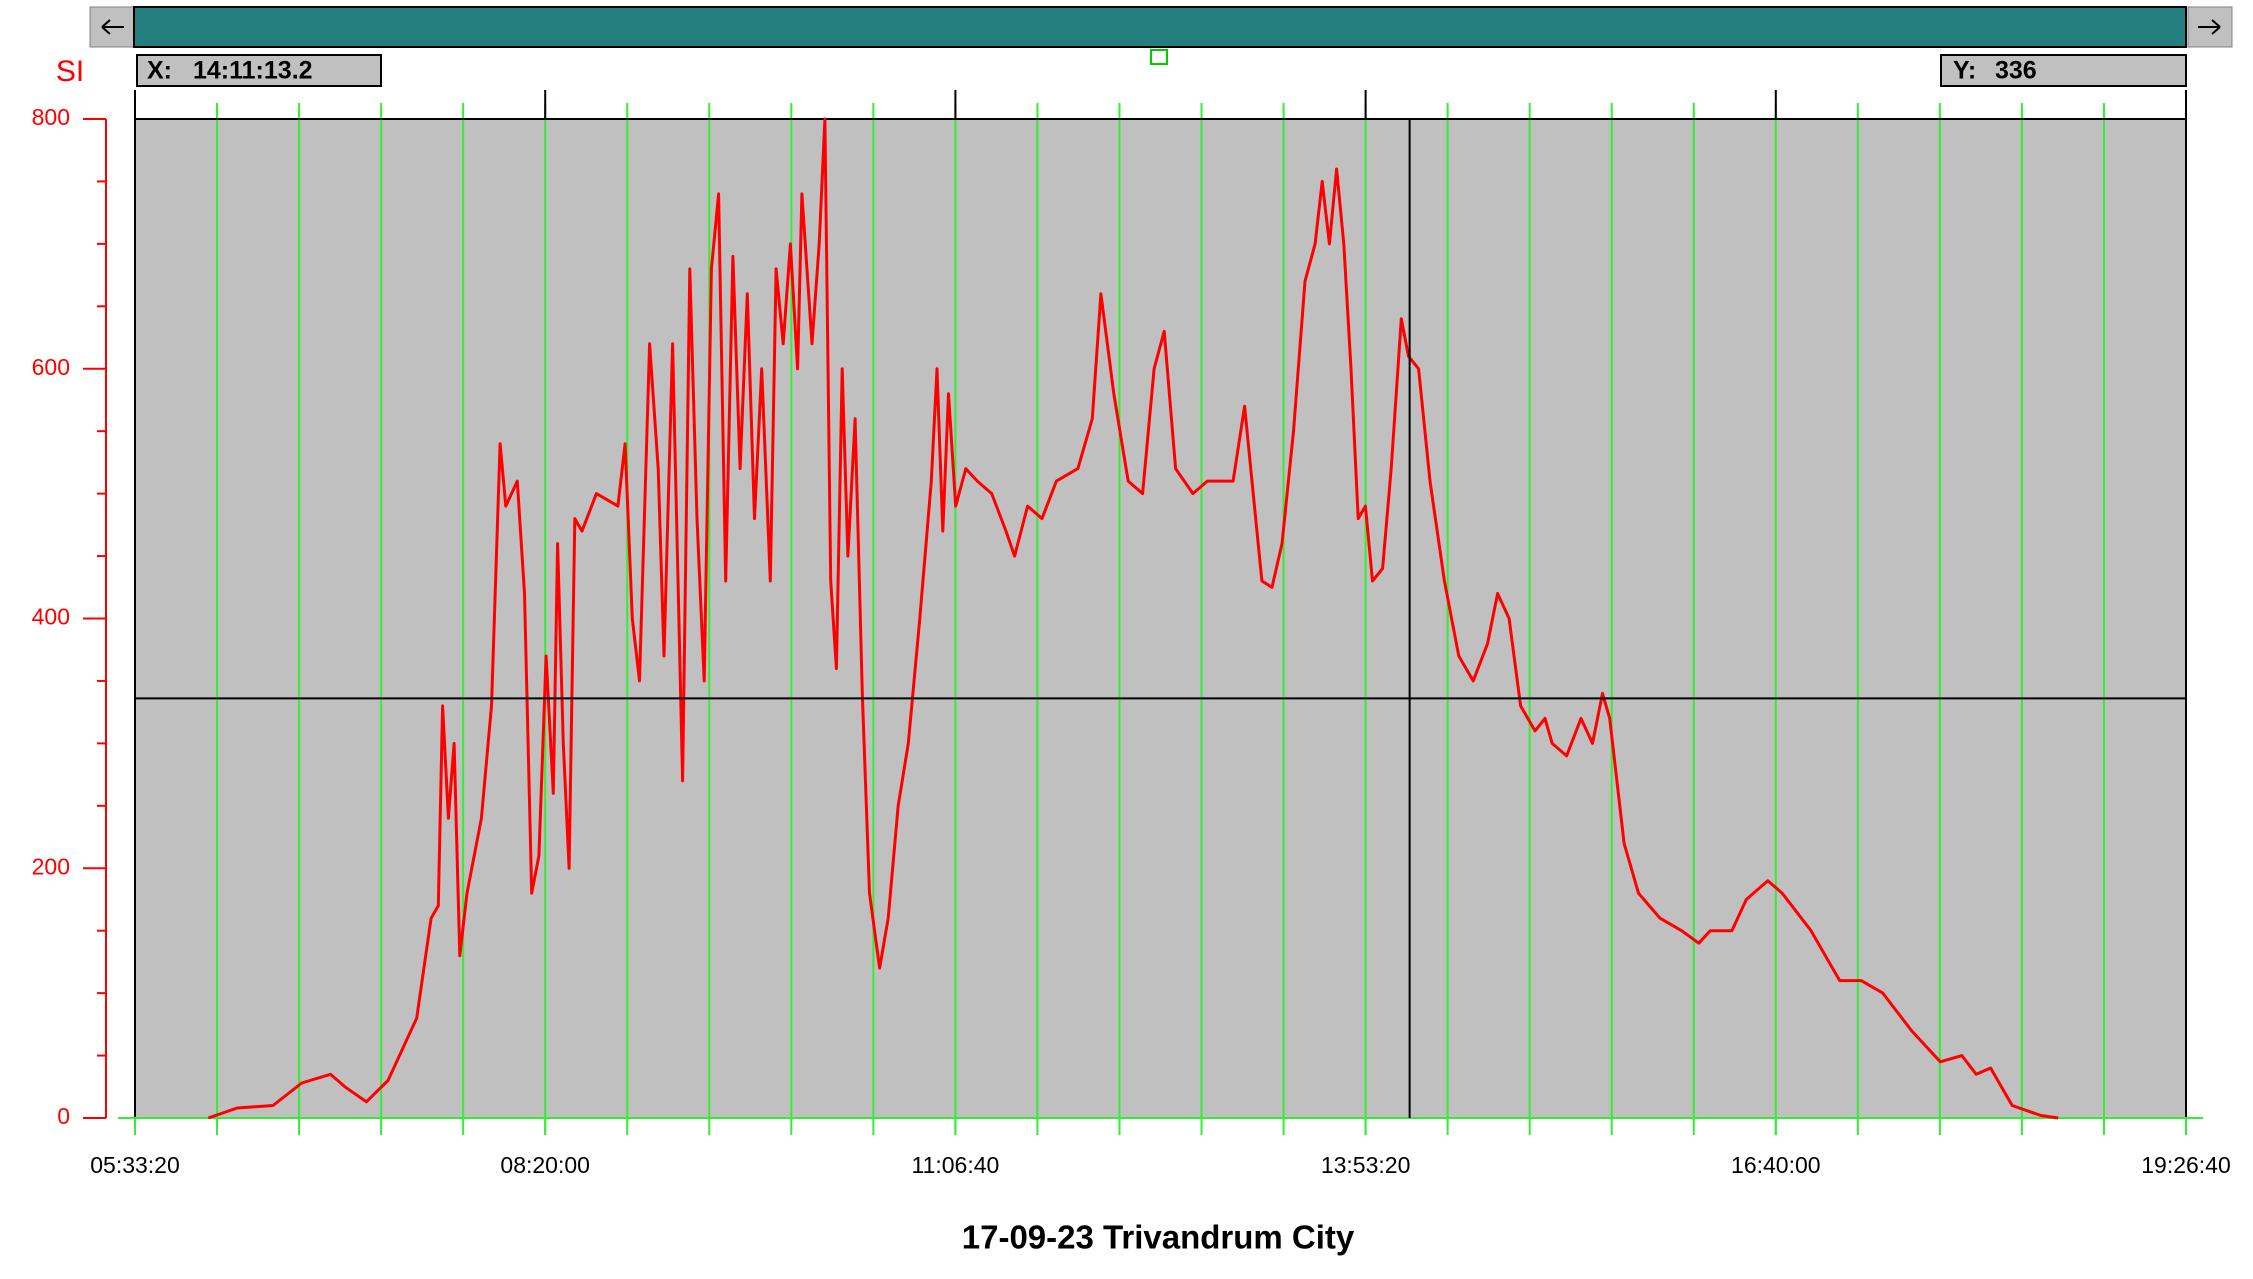 This screenshot has height=1279, width=2253. Describe the element at coordinates (1964, 71) in the screenshot. I see `y-readout-caption: Y:` at that location.